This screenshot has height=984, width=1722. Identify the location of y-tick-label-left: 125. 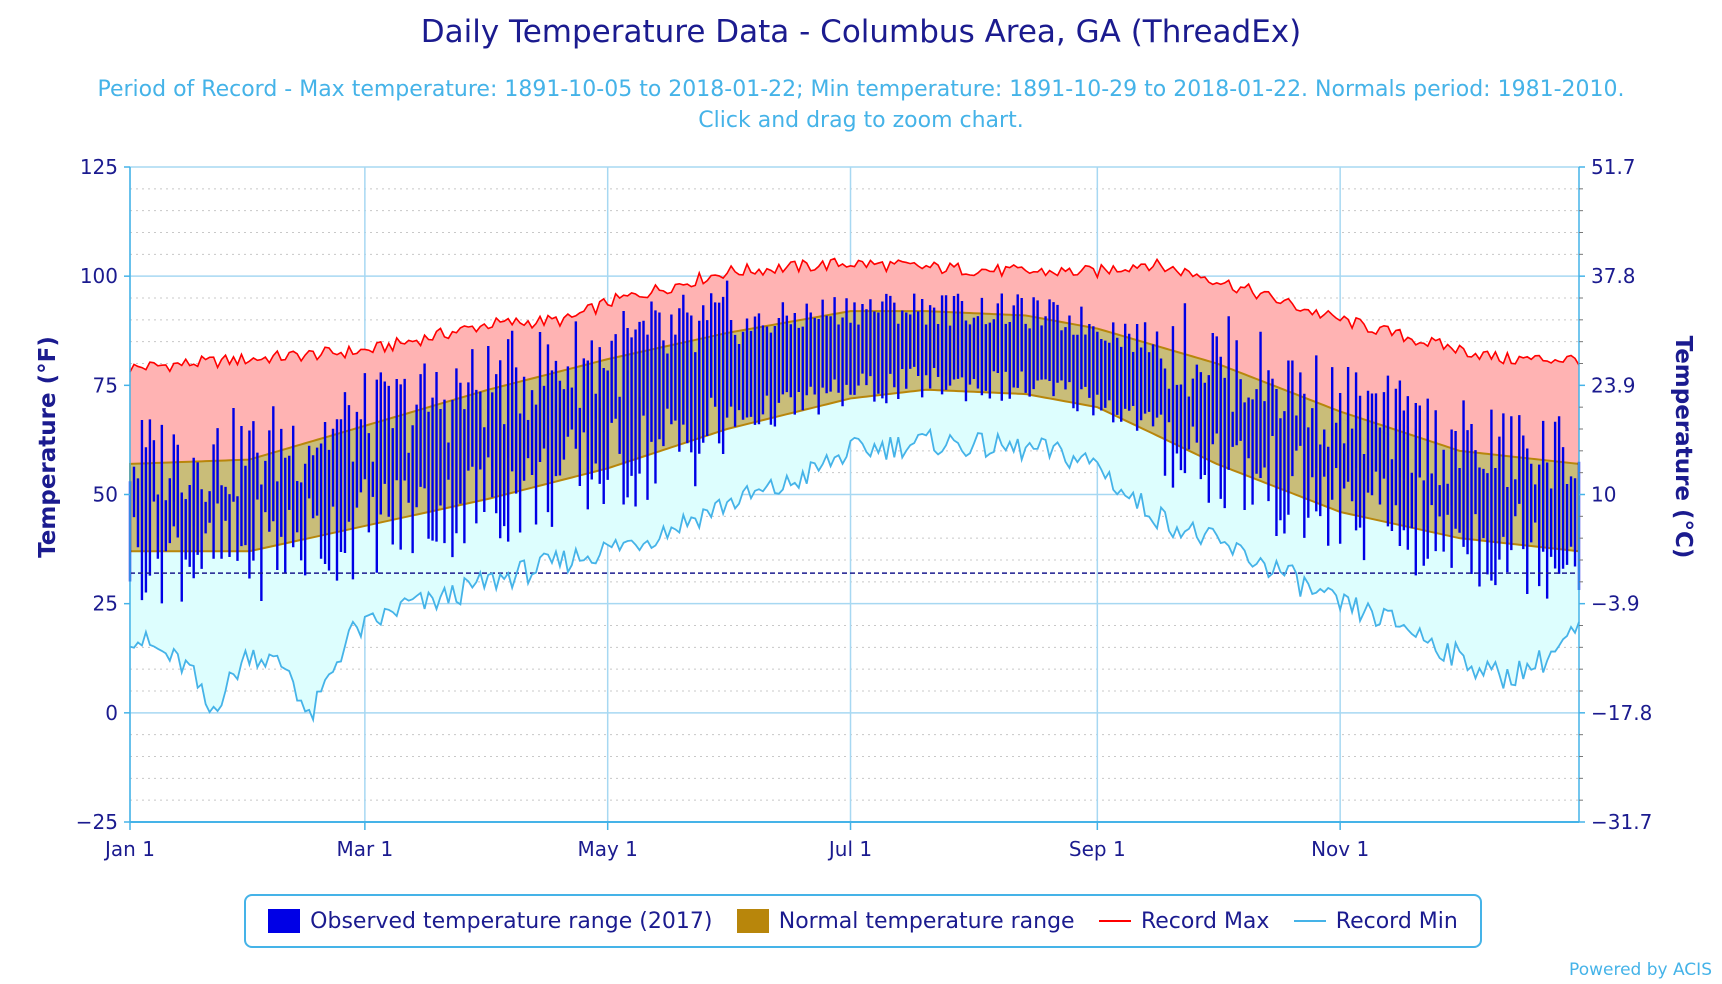
(99, 167).